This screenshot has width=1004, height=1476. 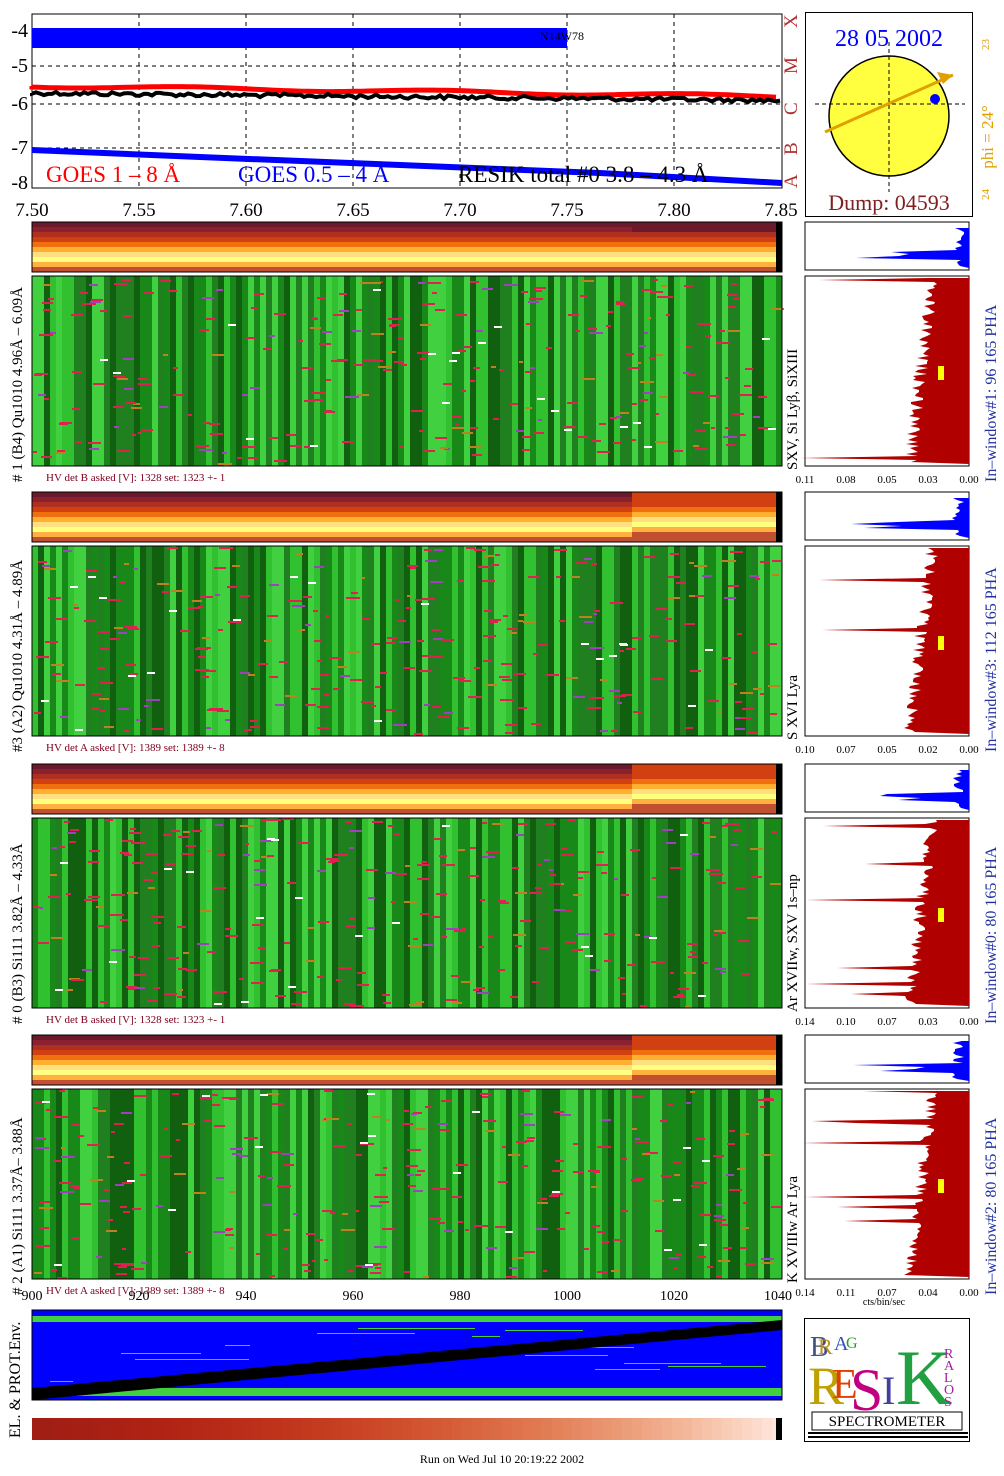 I want to click on hist-unit-label: cts/bin/sec, so click(x=884, y=1301).